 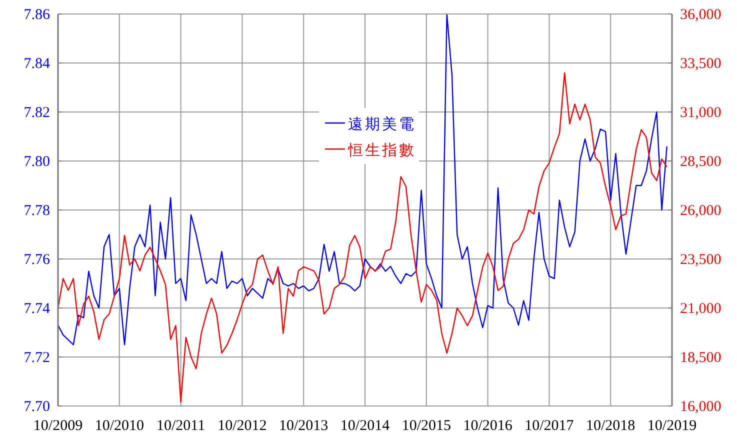 What do you see at coordinates (242, 426) in the screenshot?
I see `x-tick-label: 10/2012` at bounding box center [242, 426].